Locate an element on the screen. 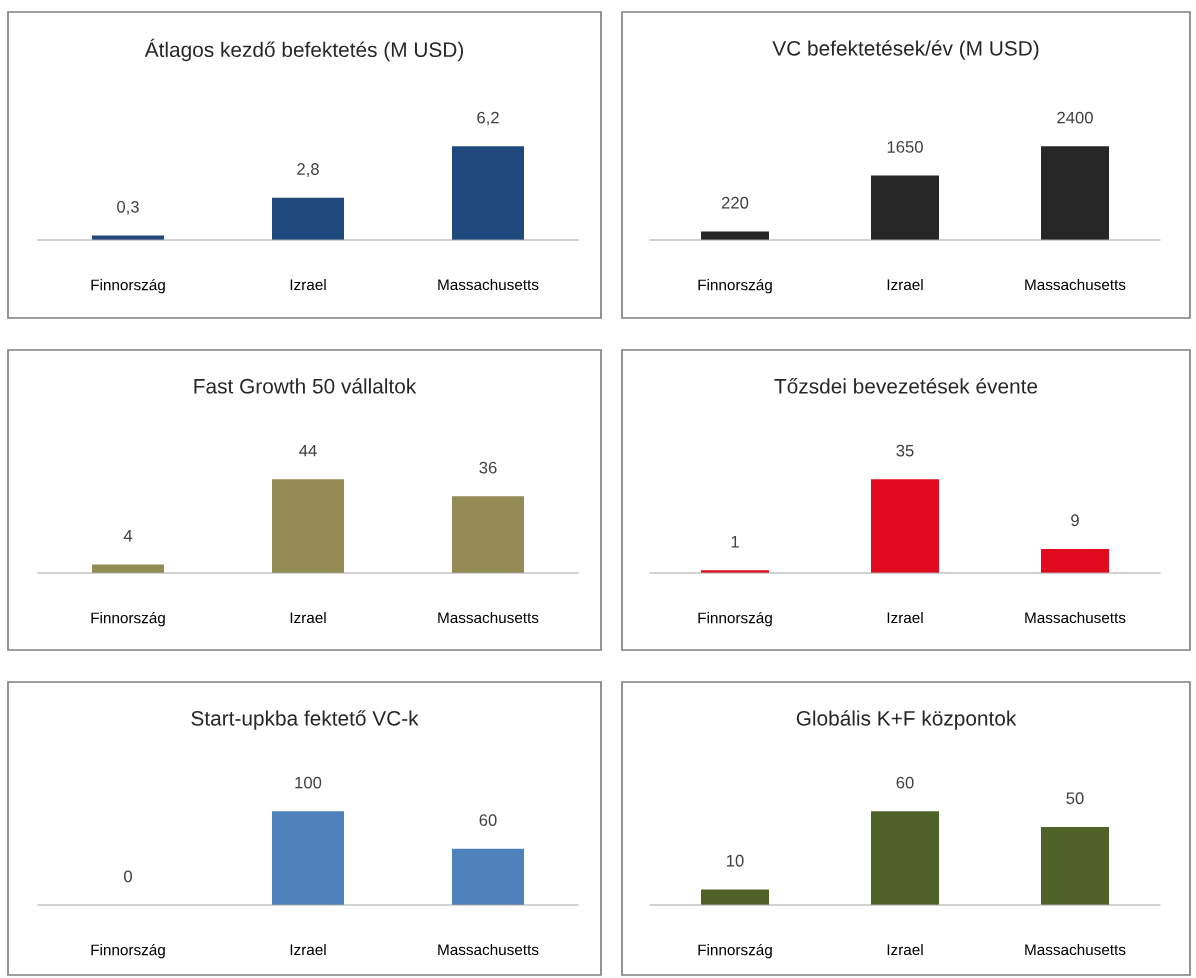 This screenshot has height=978, width=1196. data-label: 9 is located at coordinates (1075, 520).